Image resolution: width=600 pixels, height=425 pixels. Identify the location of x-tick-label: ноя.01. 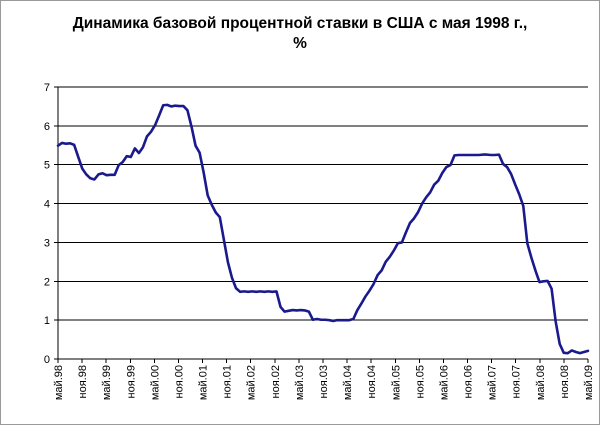
(228, 381).